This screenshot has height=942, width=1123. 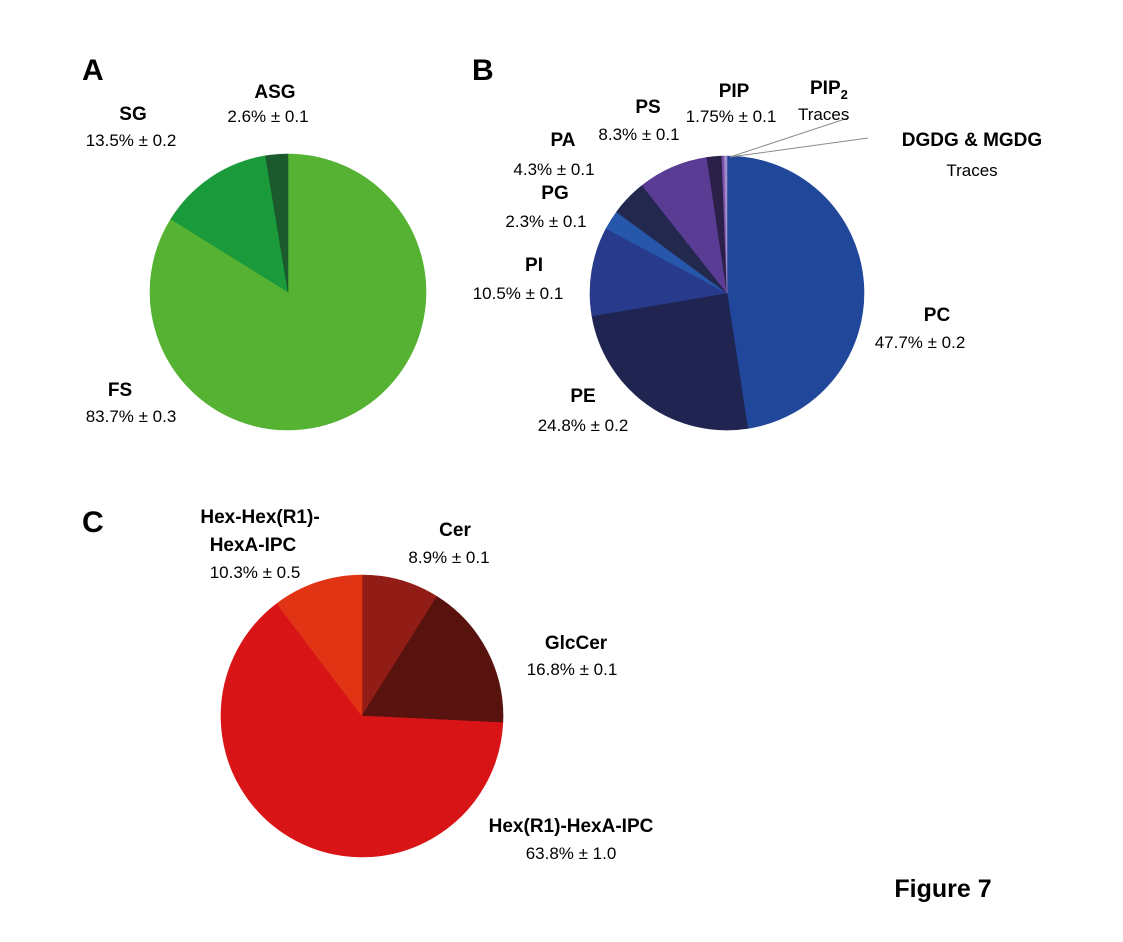 What do you see at coordinates (972, 140) in the screenshot?
I see `slice-label-dgdg-mgdg: DGDG & MGDG` at bounding box center [972, 140].